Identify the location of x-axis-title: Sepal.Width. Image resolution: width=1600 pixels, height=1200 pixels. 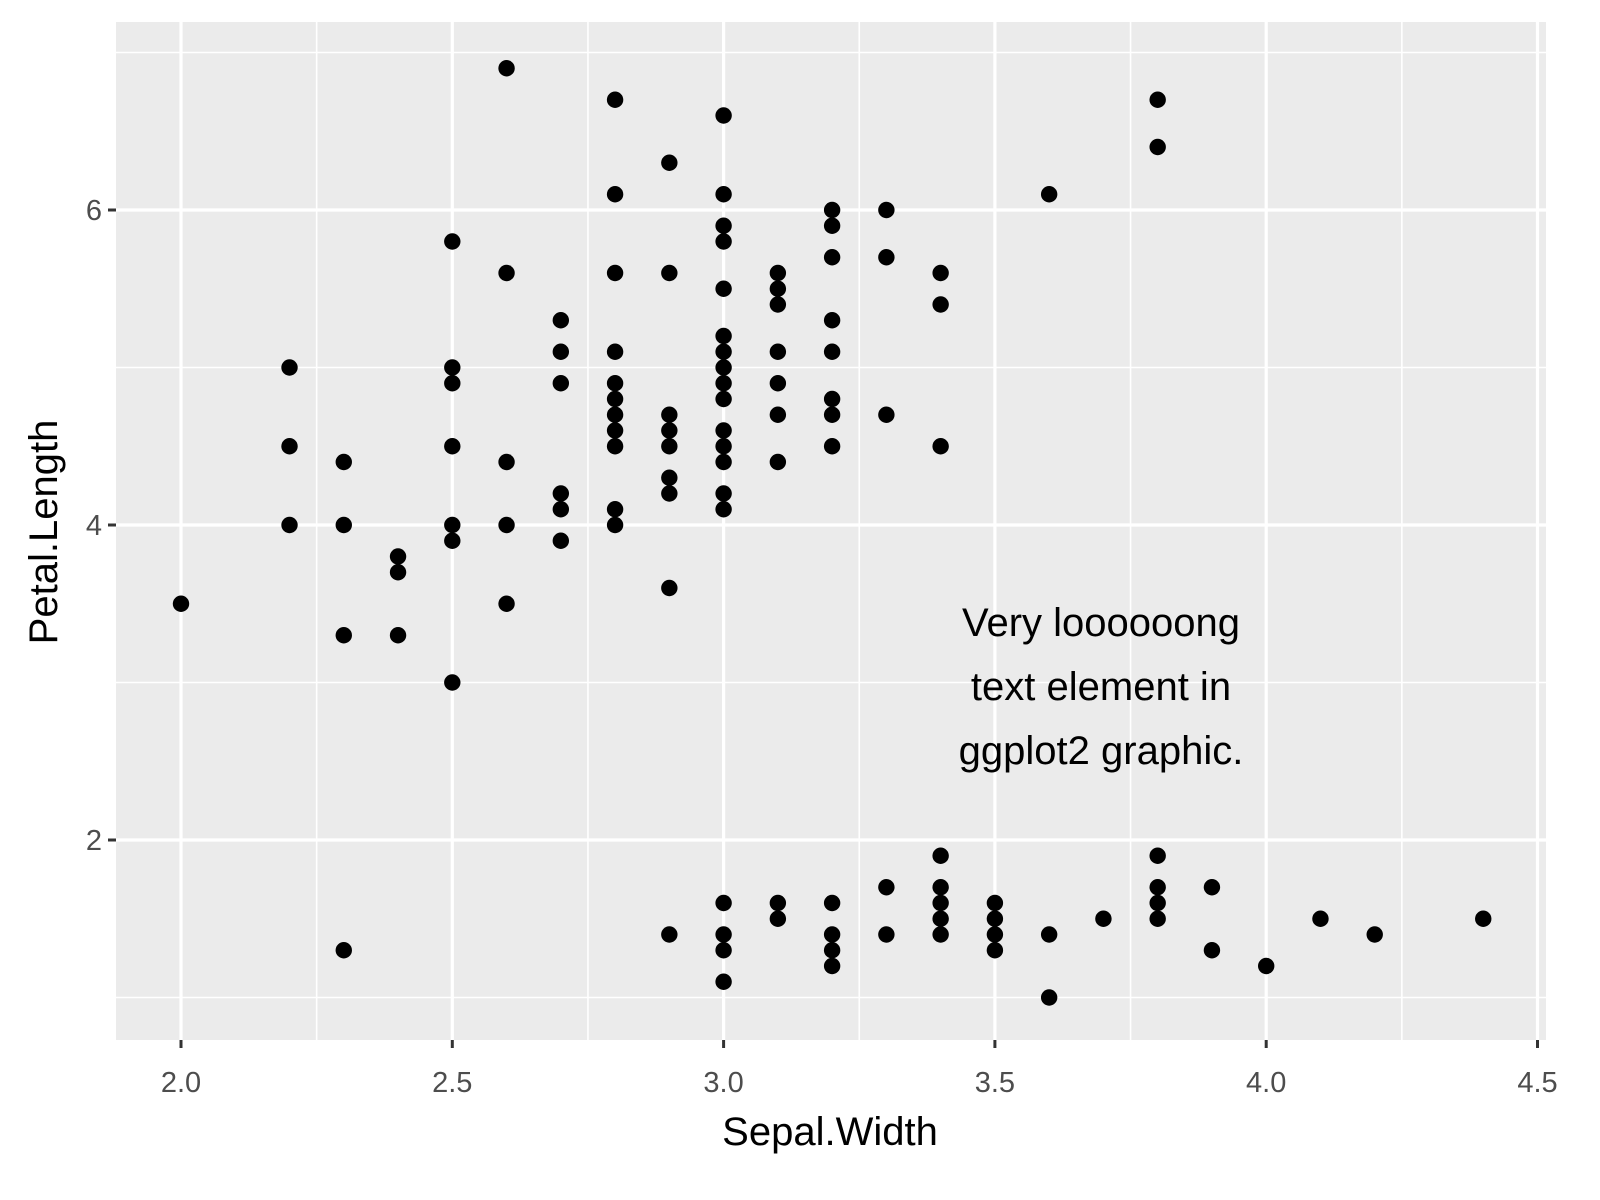
(830, 1132).